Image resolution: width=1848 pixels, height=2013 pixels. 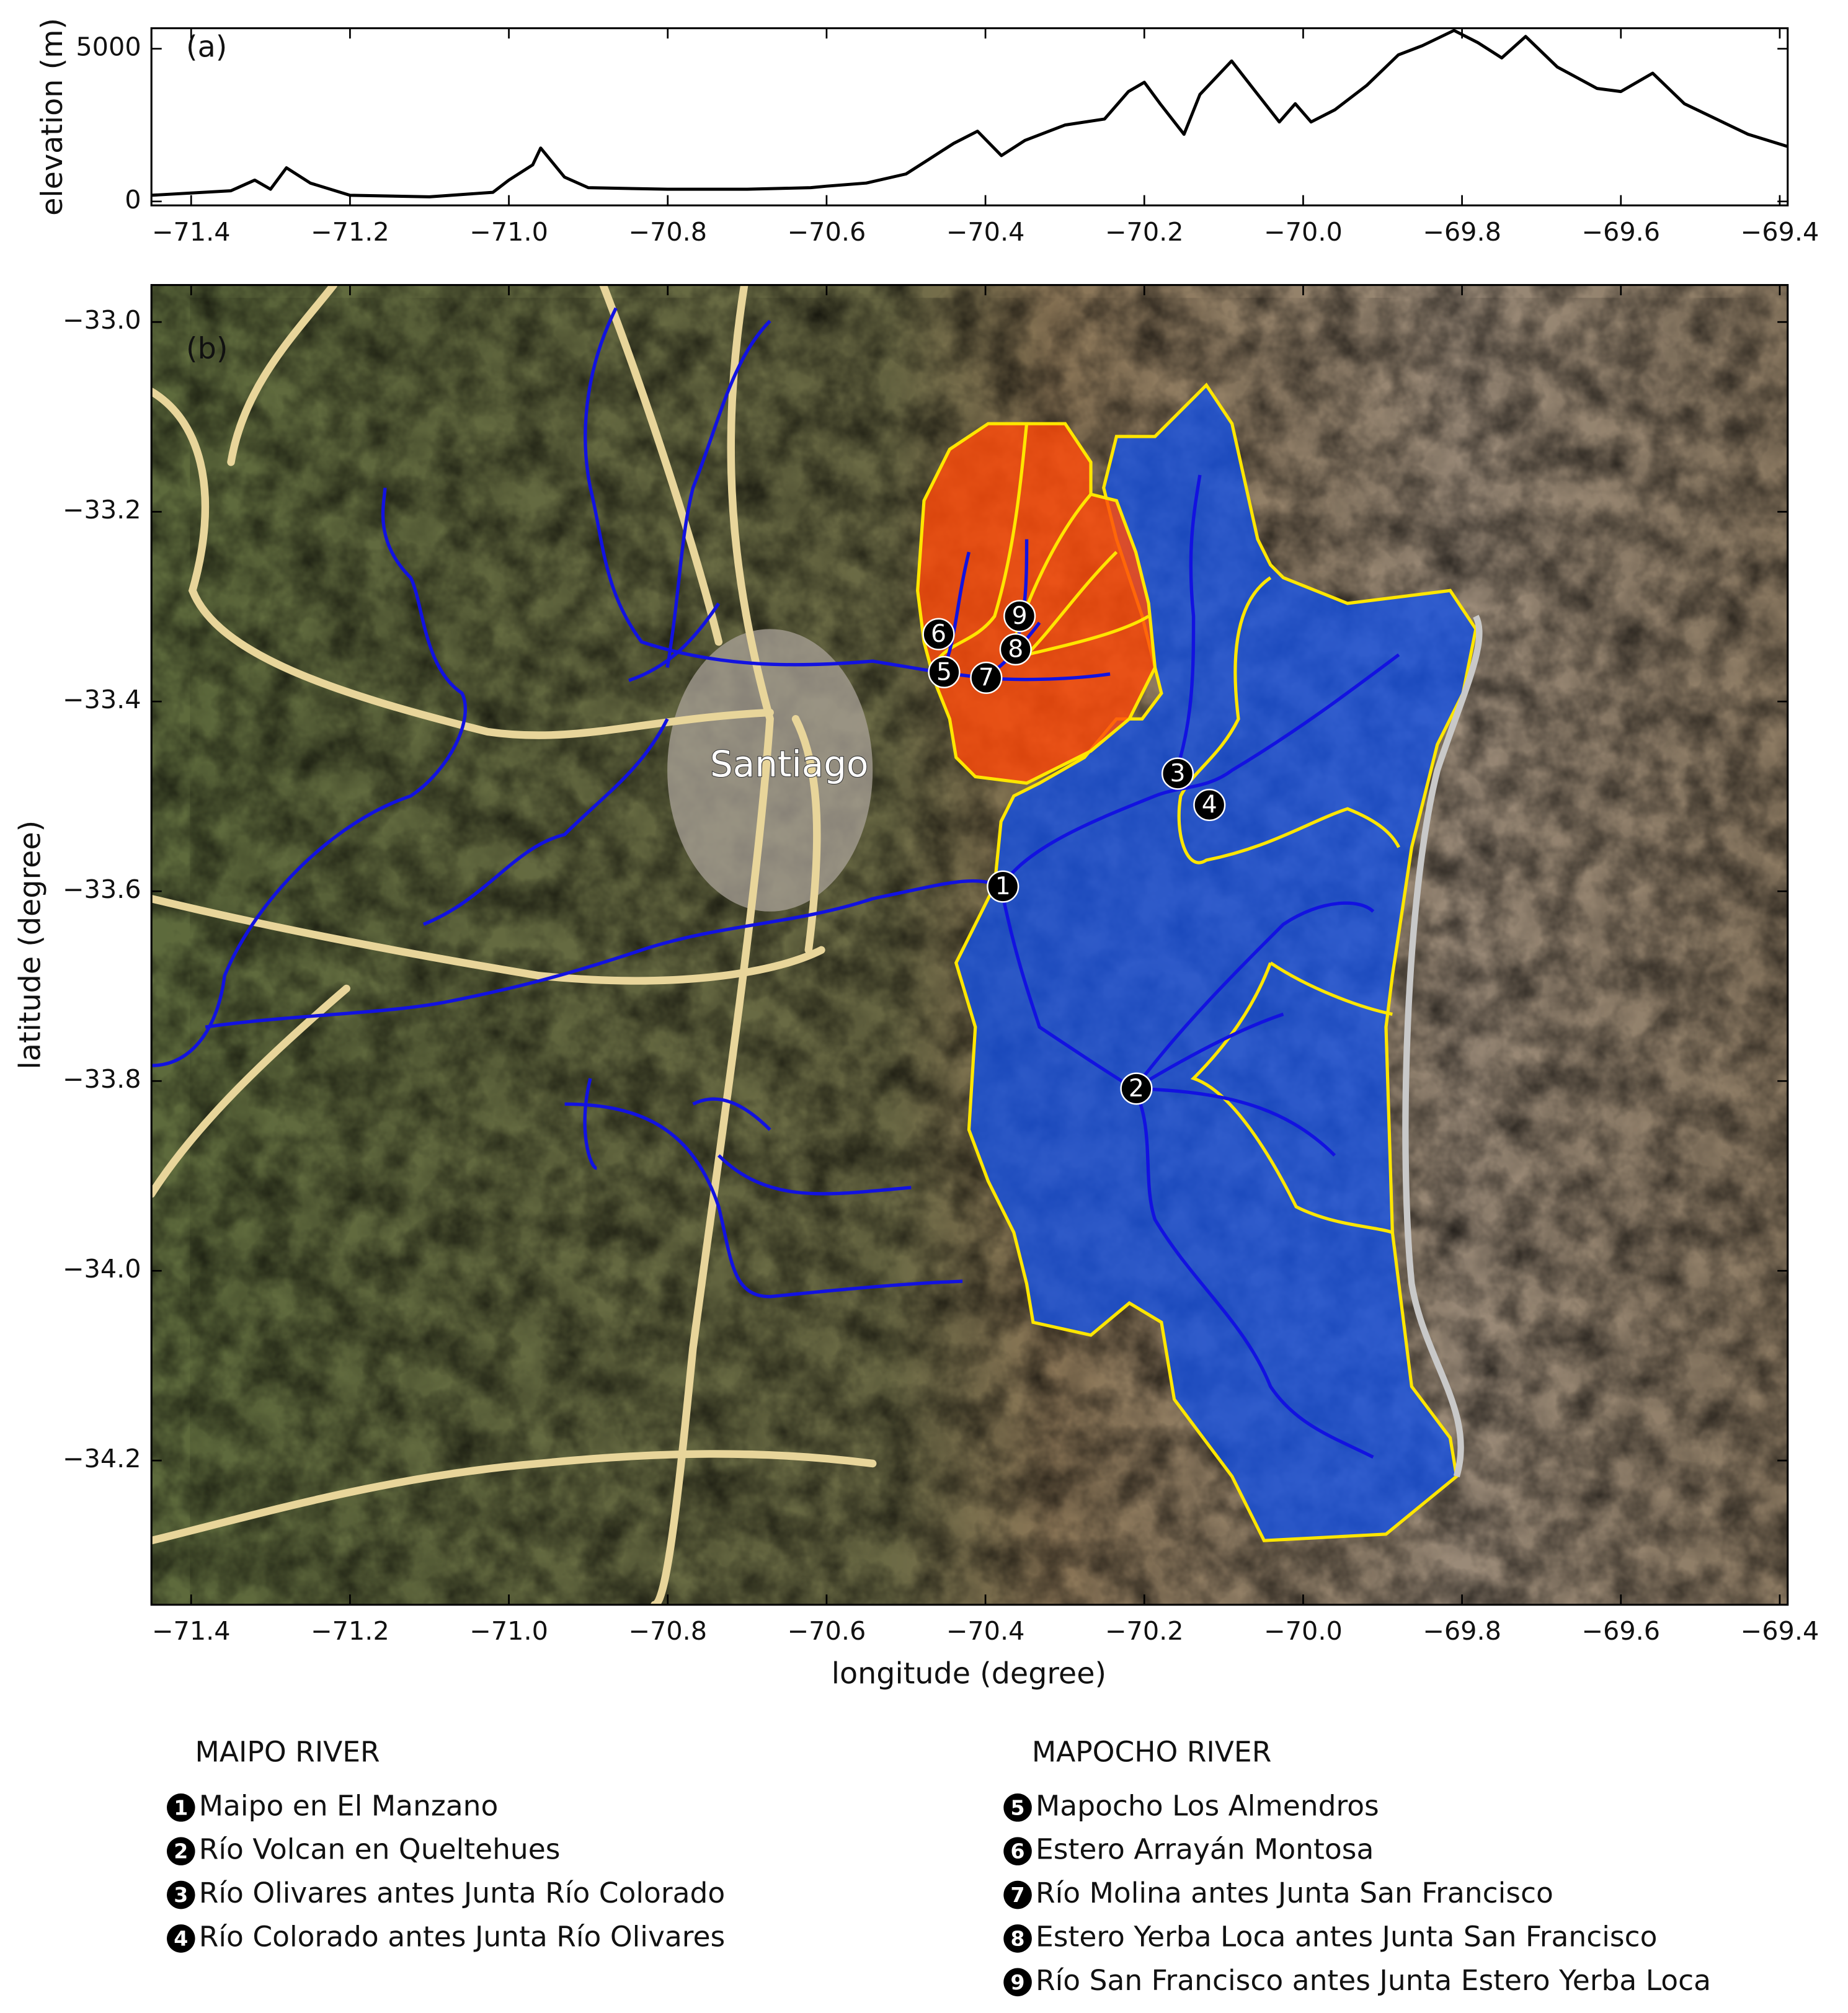 I want to click on panel-label: (a), so click(x=206, y=47).